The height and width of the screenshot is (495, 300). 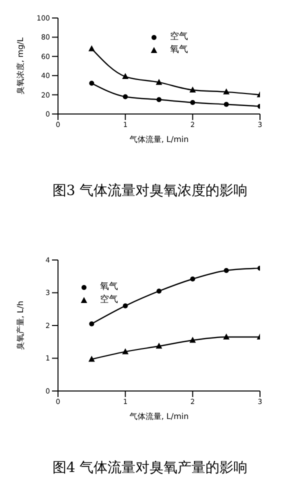 I want to click on text: 图4 气体流量对臭氧产量的影响, so click(x=150, y=468).